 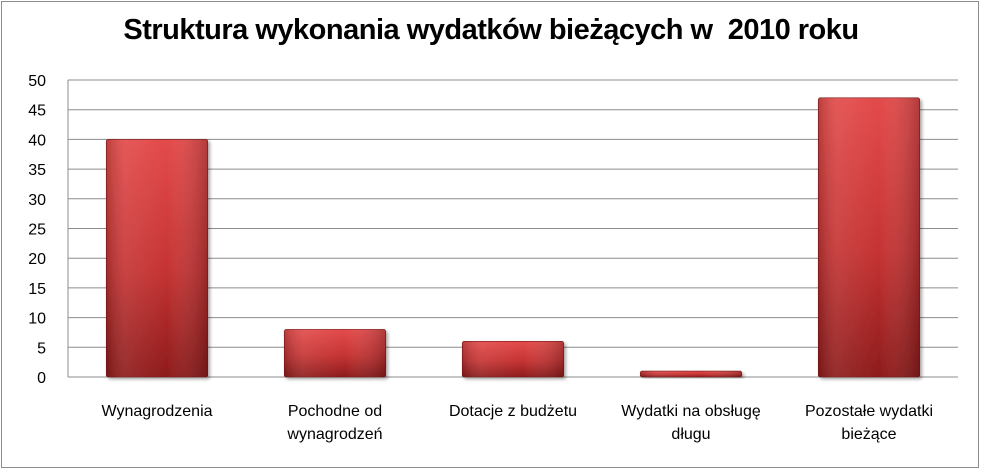 I want to click on y-tick-label: 10, so click(x=37, y=319).